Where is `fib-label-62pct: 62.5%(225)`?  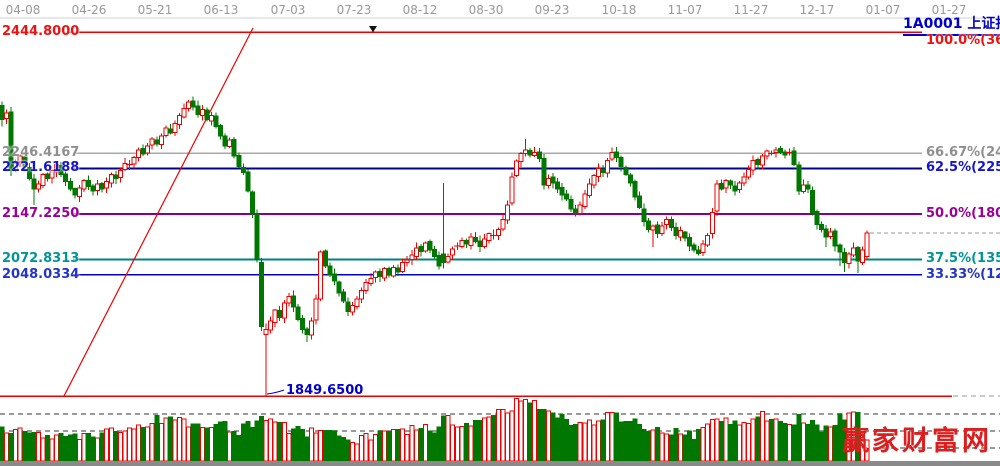
fib-label-62pct: 62.5%(225) is located at coordinates (963, 168).